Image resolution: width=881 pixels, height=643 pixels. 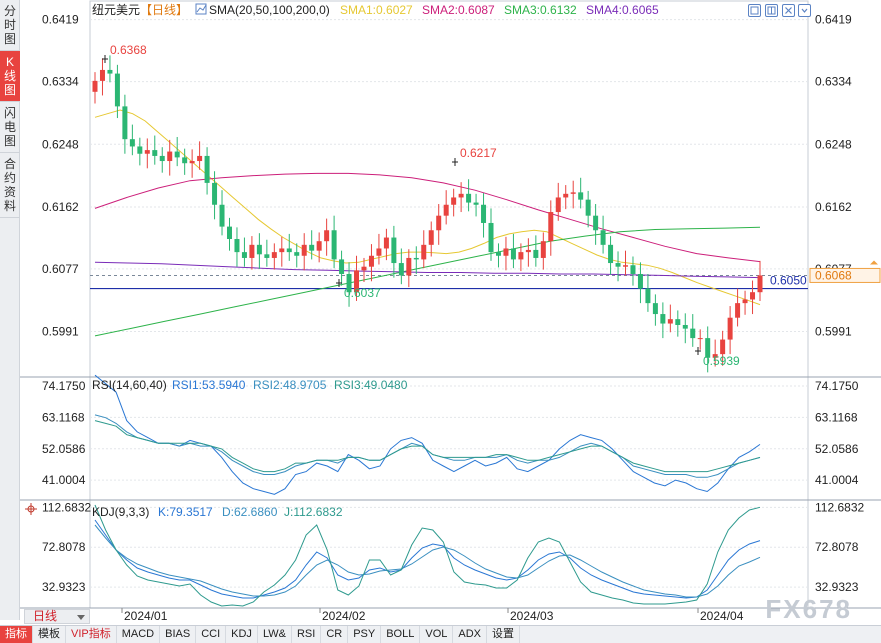 I want to click on price-annotation: 0.6217, so click(x=478, y=153).